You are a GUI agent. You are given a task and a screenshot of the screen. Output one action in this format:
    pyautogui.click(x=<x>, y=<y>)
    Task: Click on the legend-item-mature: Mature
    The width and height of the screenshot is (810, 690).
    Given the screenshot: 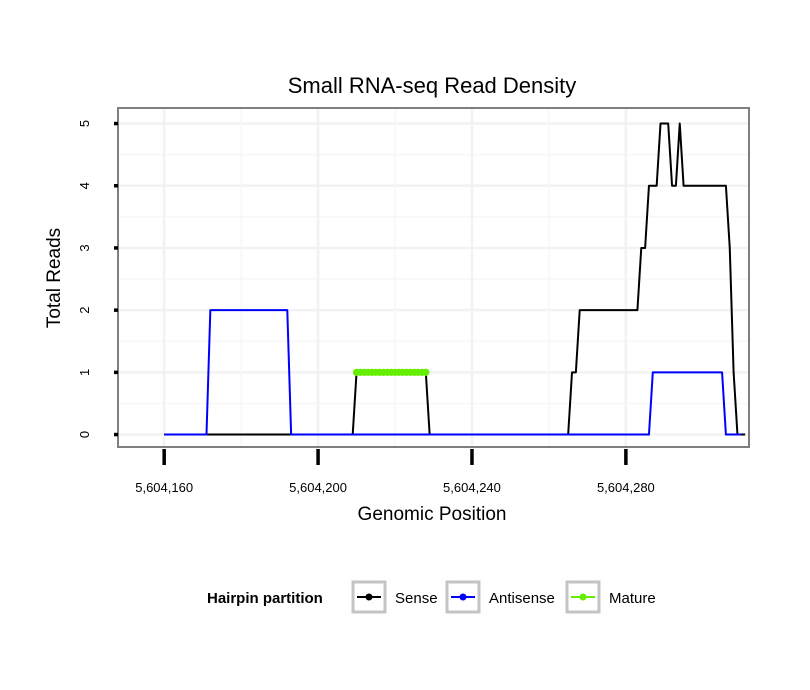 What is the action you would take?
    pyautogui.click(x=610, y=597)
    